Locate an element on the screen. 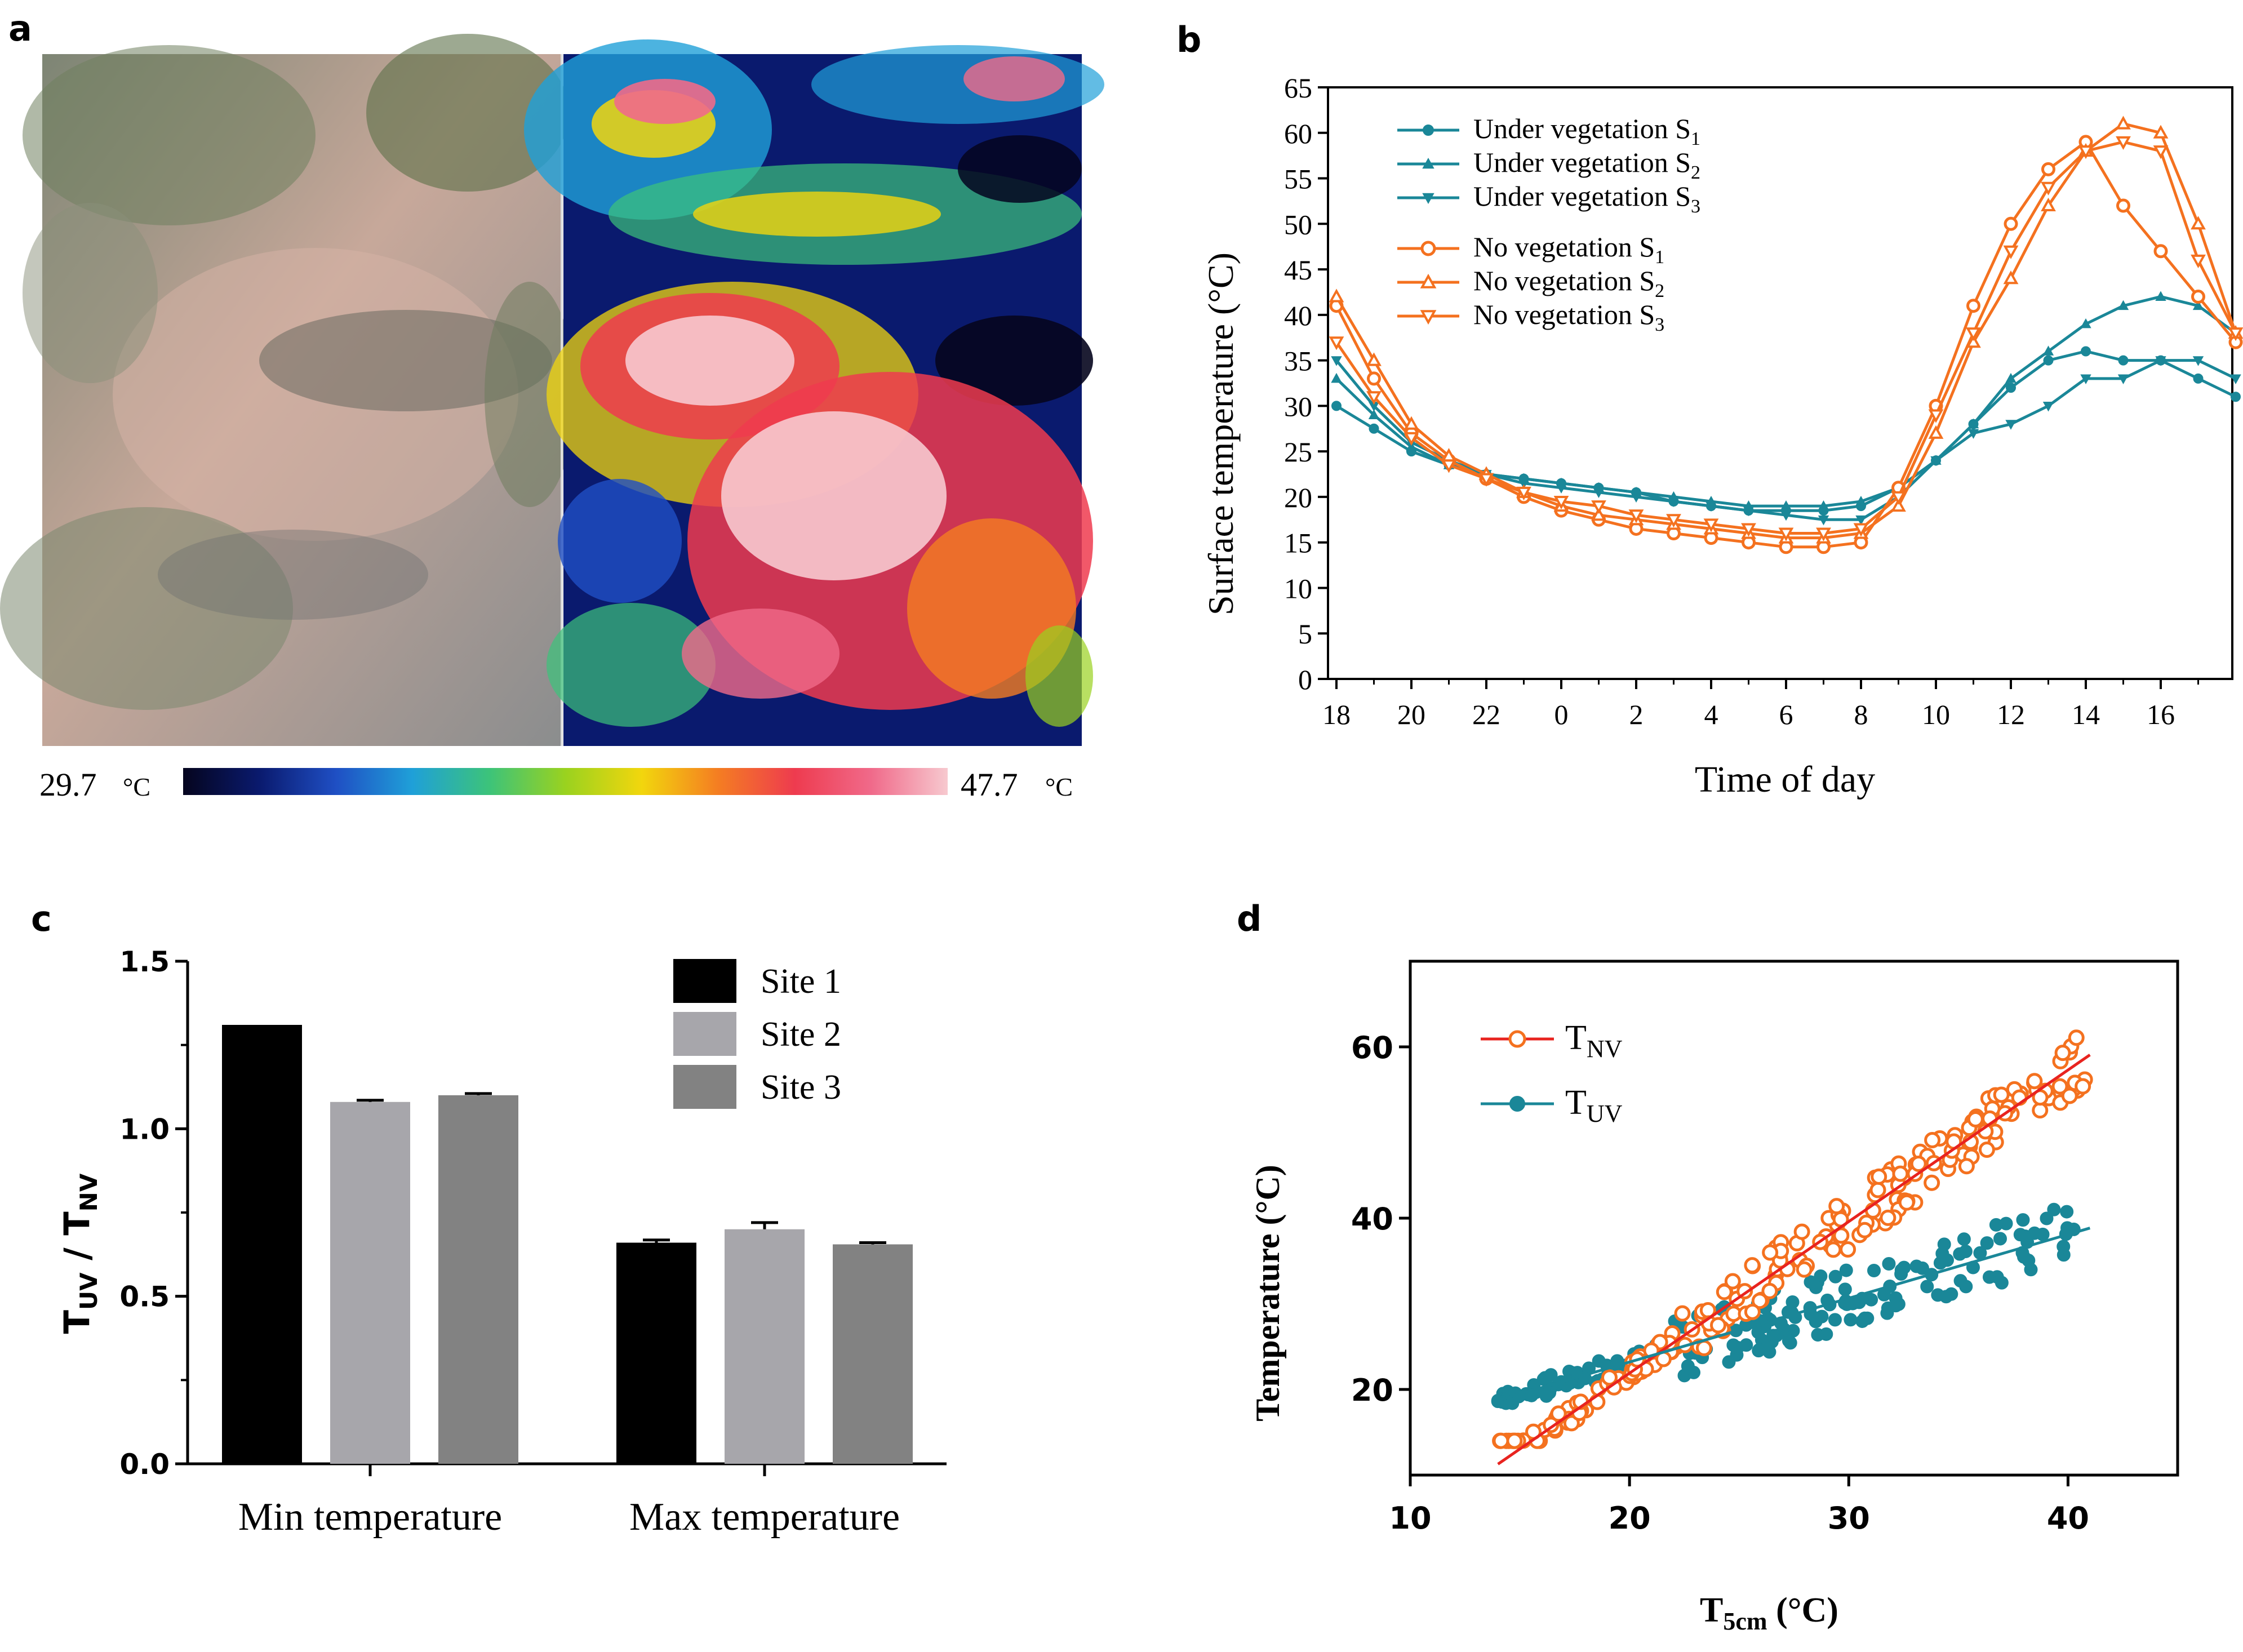 The width and height of the screenshot is (2243, 1652). panel-b-xtick-label: 10 is located at coordinates (1936, 714).